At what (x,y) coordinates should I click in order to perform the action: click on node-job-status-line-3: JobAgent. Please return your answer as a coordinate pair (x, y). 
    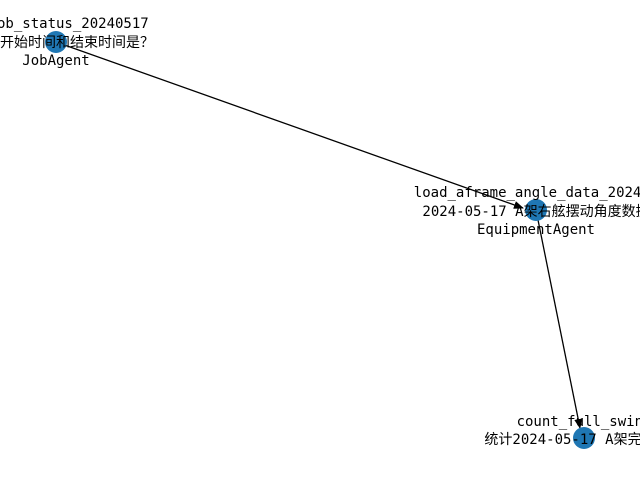
    Looking at the image, I should click on (55, 61).